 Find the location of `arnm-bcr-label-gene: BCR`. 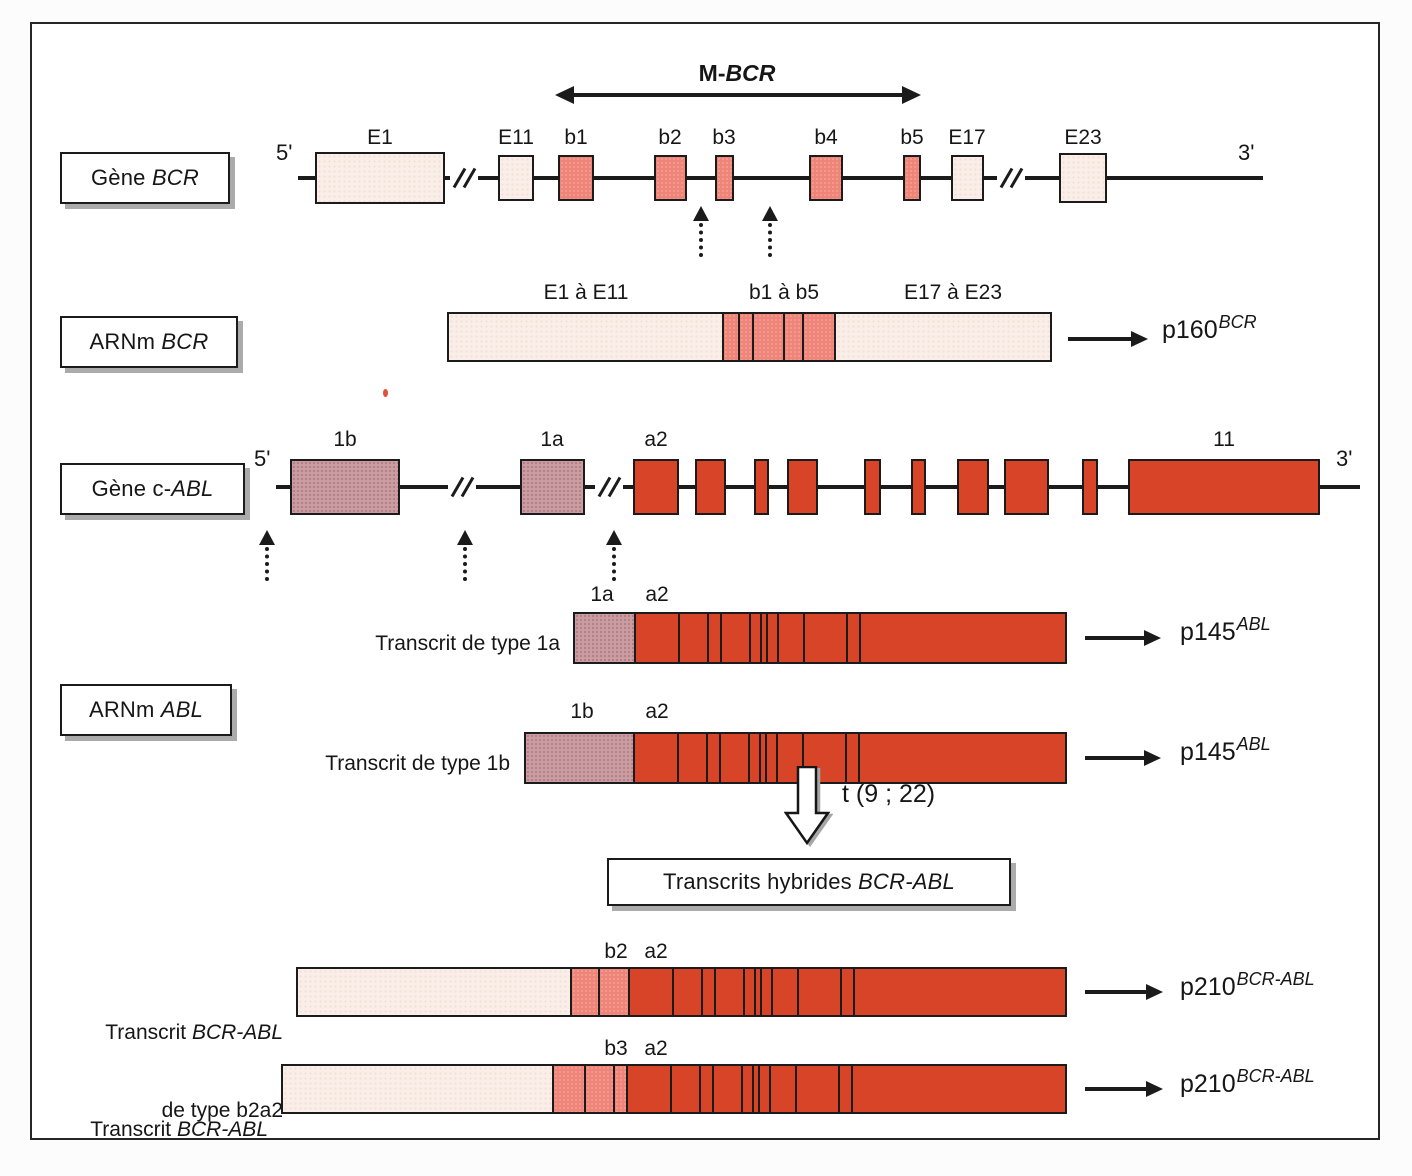

arnm-bcr-label-gene: BCR is located at coordinates (185, 341).